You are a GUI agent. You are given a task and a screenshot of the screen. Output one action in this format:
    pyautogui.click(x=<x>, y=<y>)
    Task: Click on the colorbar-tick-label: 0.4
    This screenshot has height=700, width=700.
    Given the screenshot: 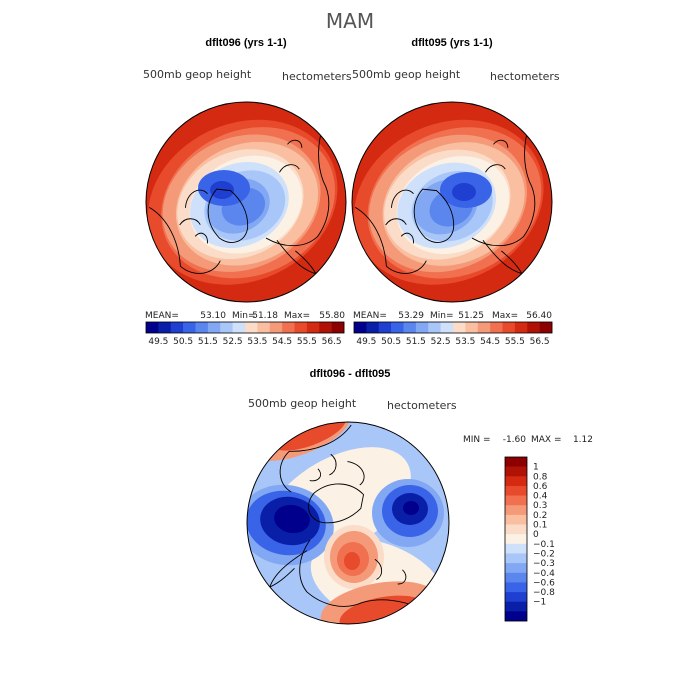 What is the action you would take?
    pyautogui.click(x=540, y=497)
    